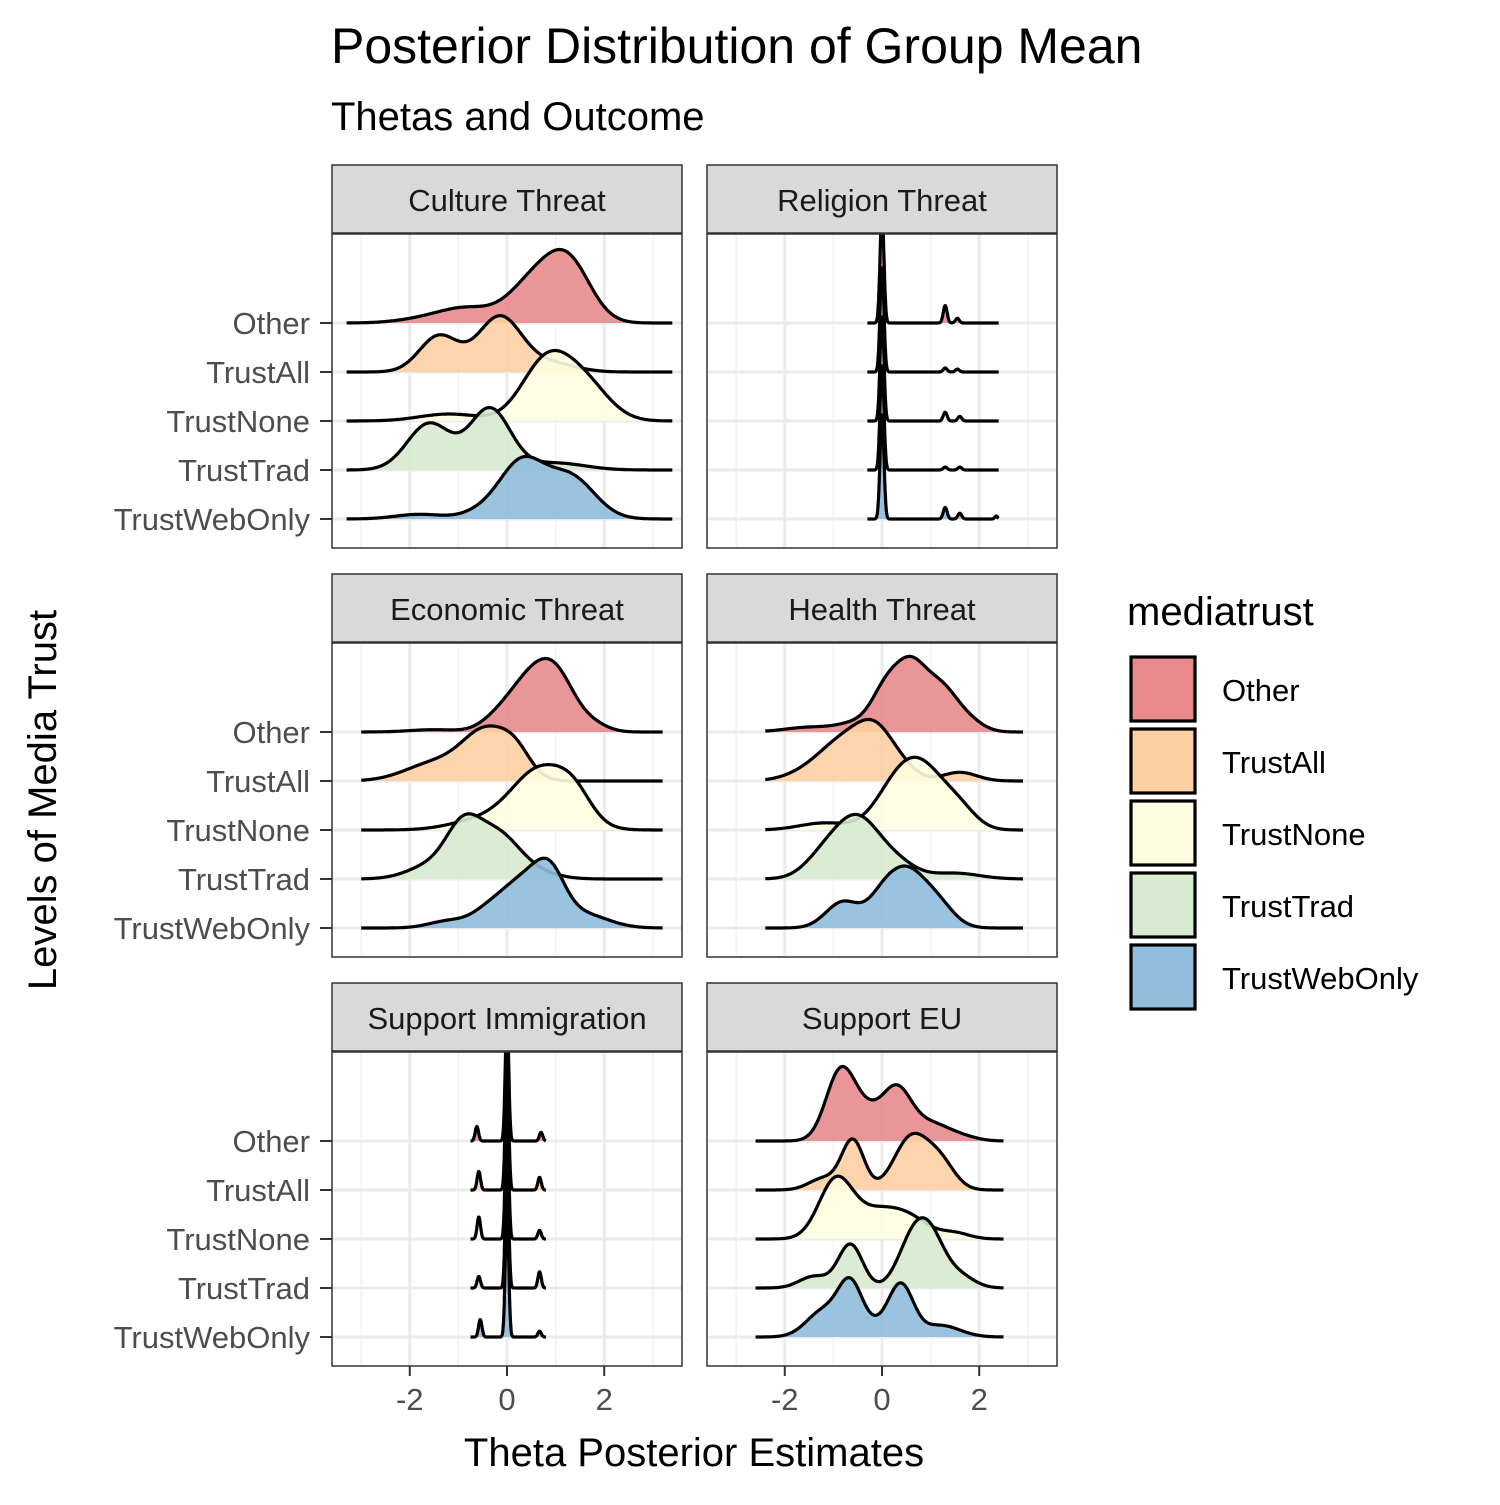 This screenshot has width=1500, height=1505. What do you see at coordinates (1220, 612) in the screenshot?
I see `legend-title: mediatrust` at bounding box center [1220, 612].